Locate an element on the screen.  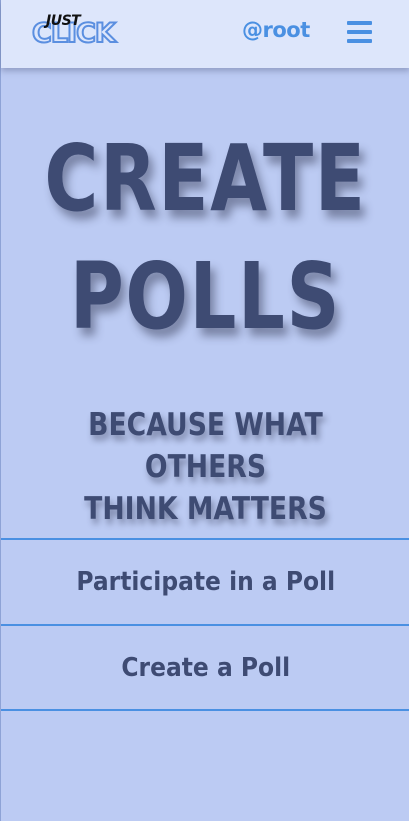
hero-title-line-2: POLLS is located at coordinates (205, 296).